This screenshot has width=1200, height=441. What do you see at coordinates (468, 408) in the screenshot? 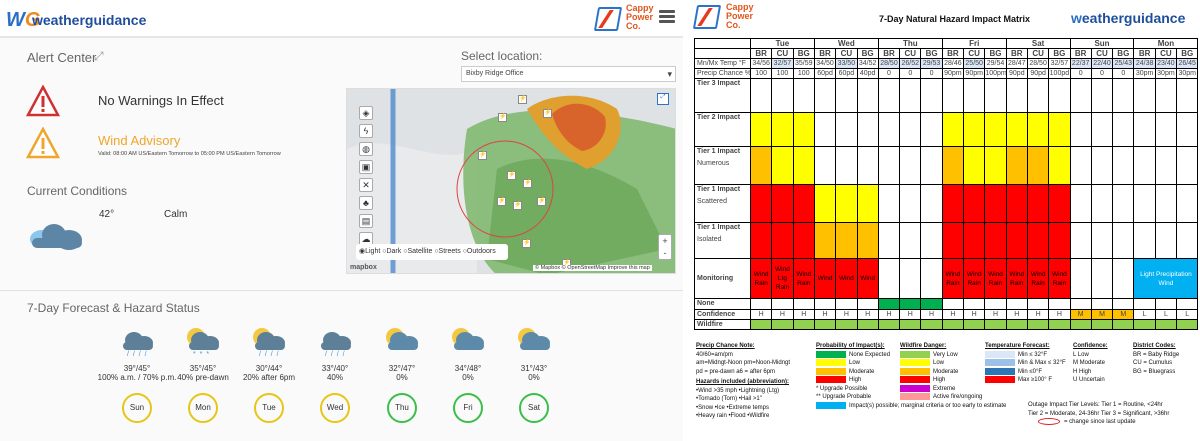
I see `hazard-status-badge: Fri` at bounding box center [468, 408].